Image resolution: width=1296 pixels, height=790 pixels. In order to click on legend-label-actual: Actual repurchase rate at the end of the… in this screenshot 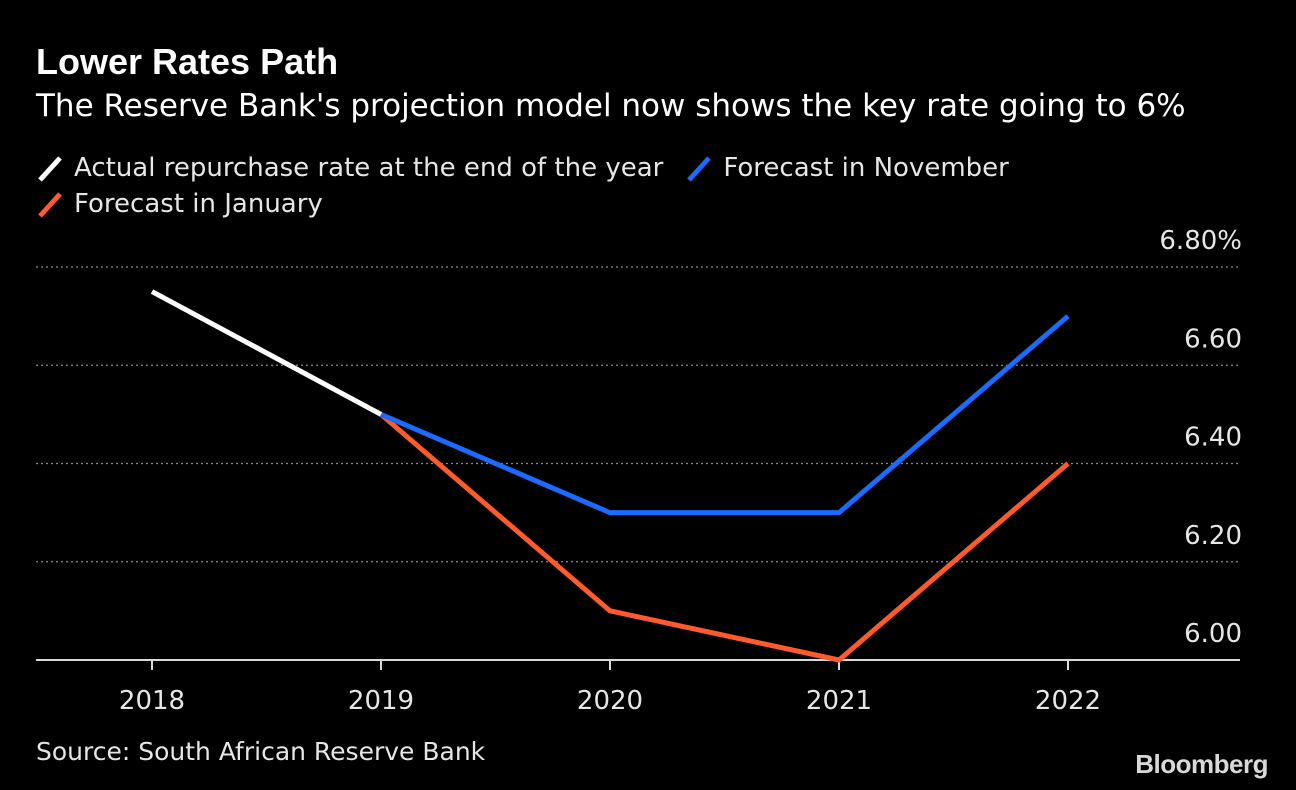, I will do `click(369, 168)`.